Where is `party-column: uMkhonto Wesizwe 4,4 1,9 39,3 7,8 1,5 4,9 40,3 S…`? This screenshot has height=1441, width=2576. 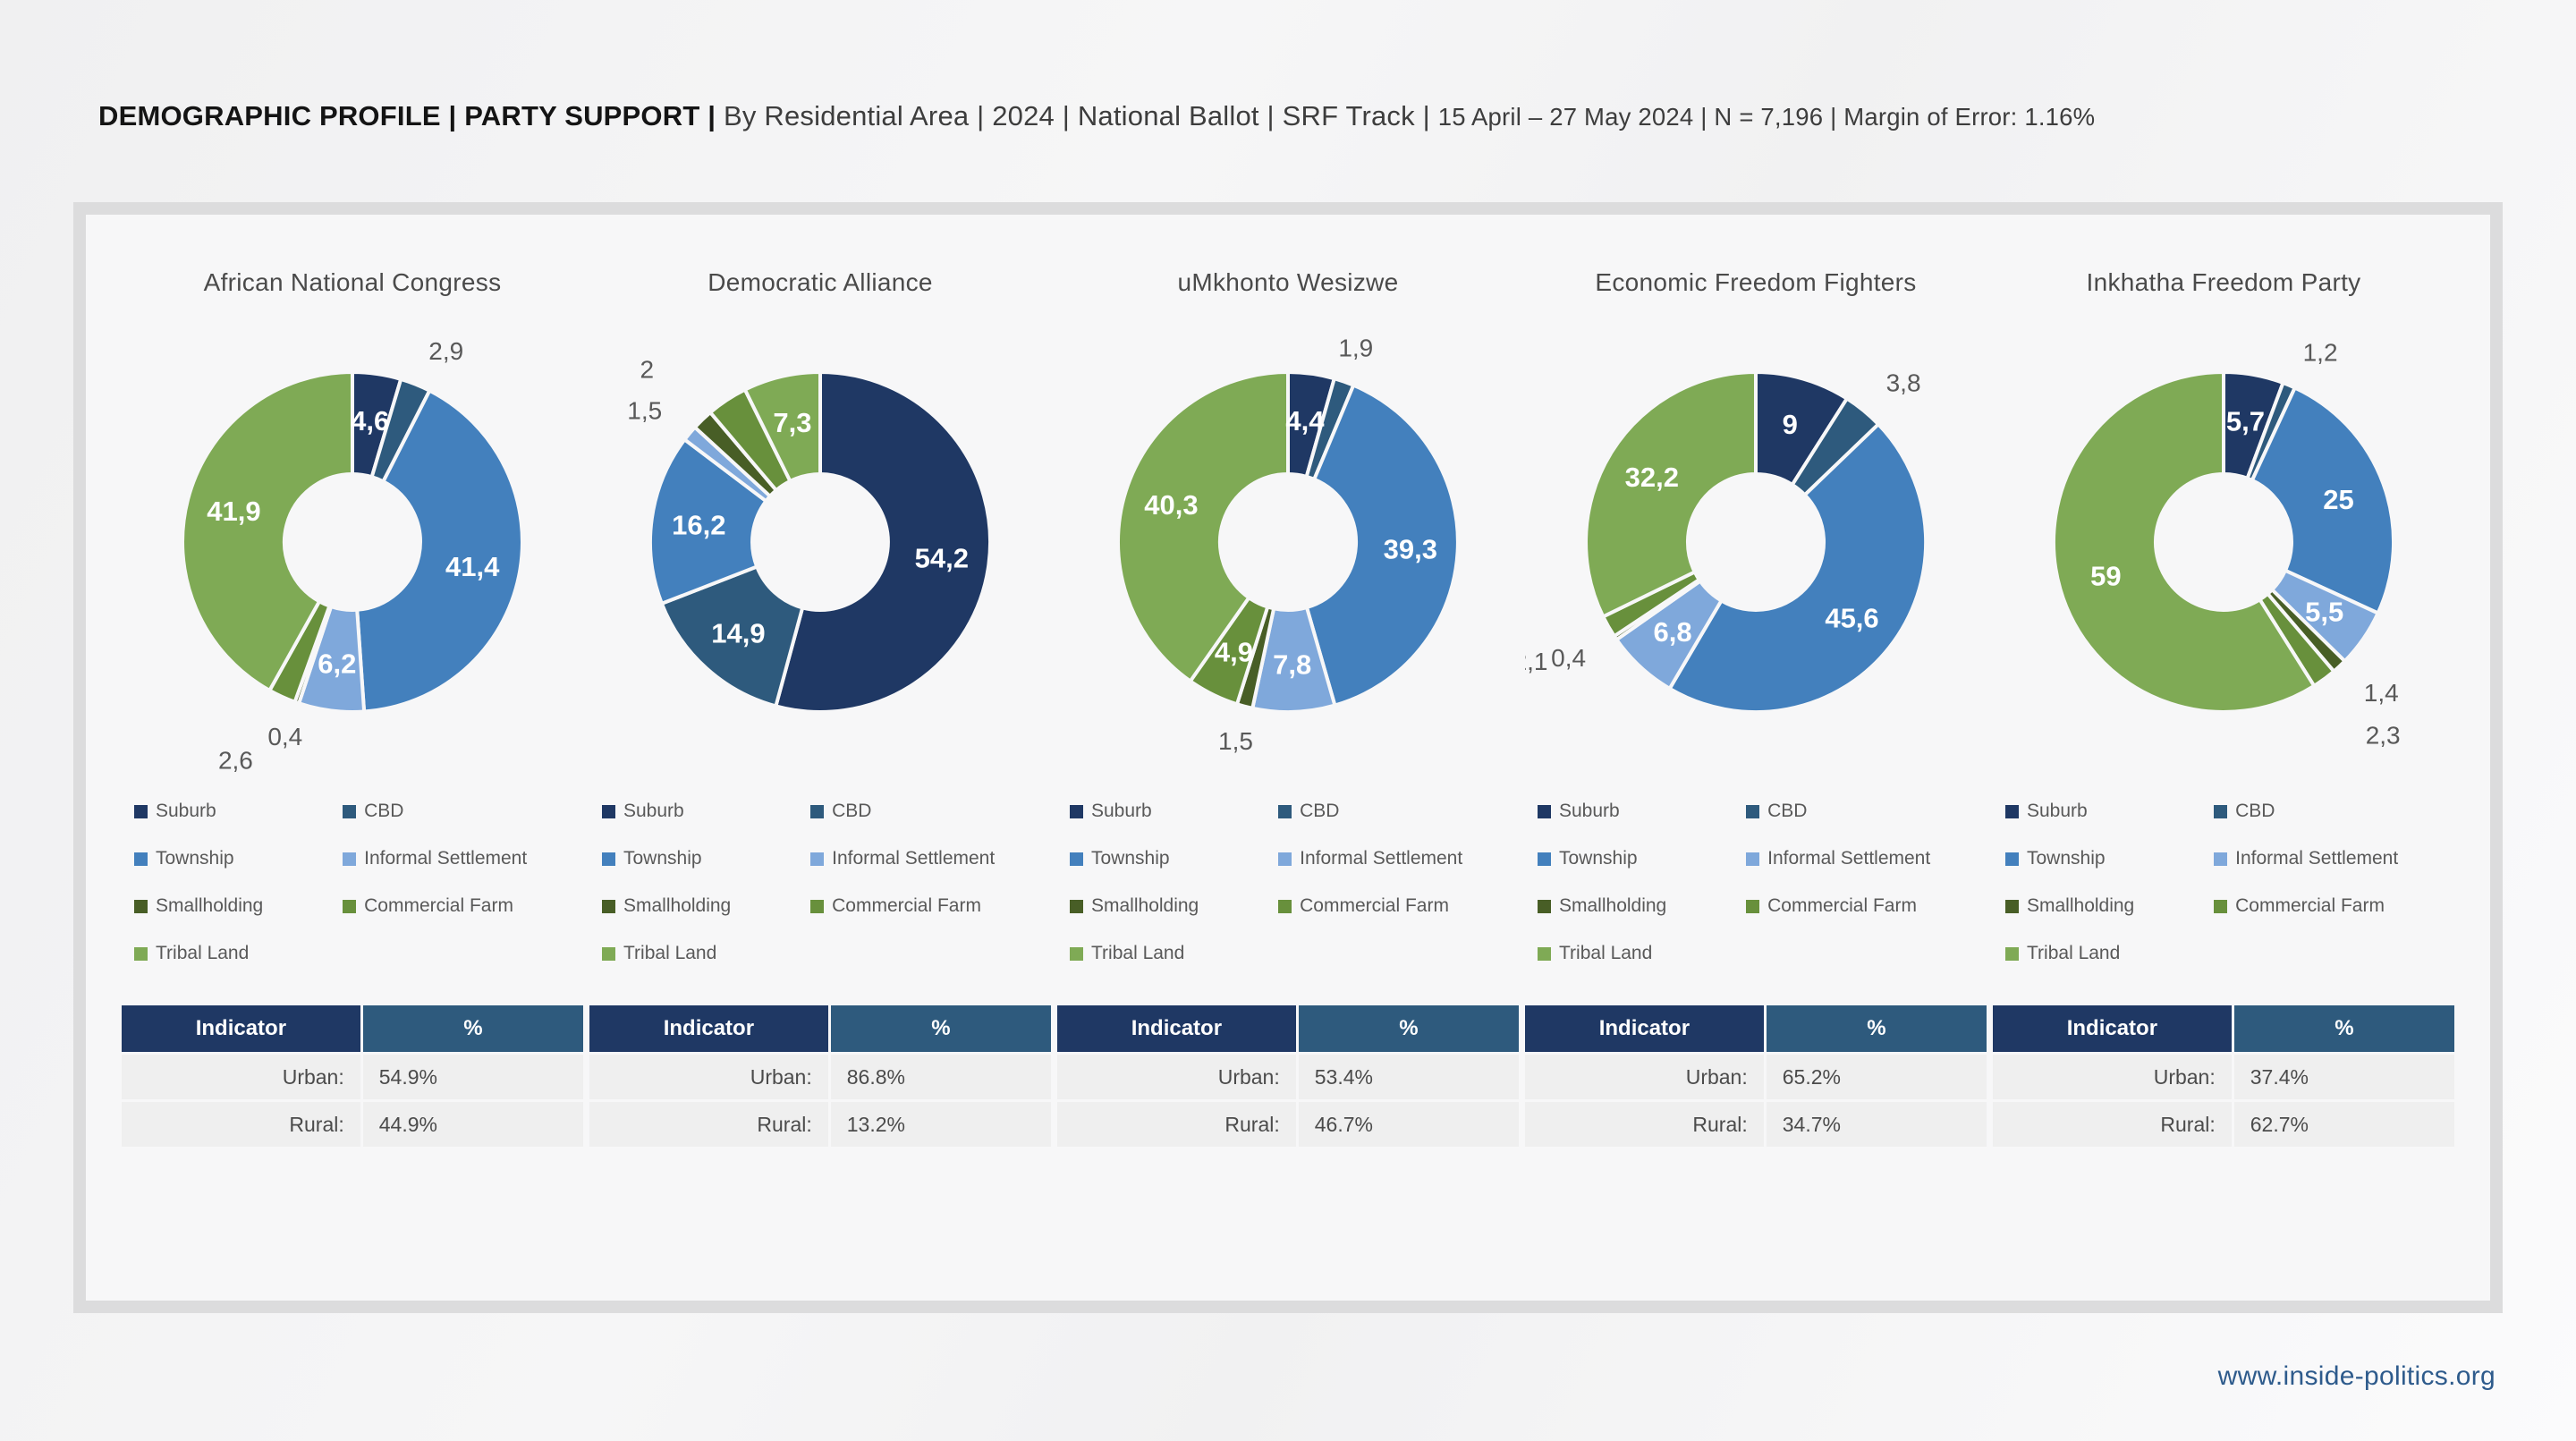
party-column: uMkhonto Wesizwe 4,4 1,9 39,3 7,8 1,5 4,9 40,3 S… is located at coordinates (1288, 705).